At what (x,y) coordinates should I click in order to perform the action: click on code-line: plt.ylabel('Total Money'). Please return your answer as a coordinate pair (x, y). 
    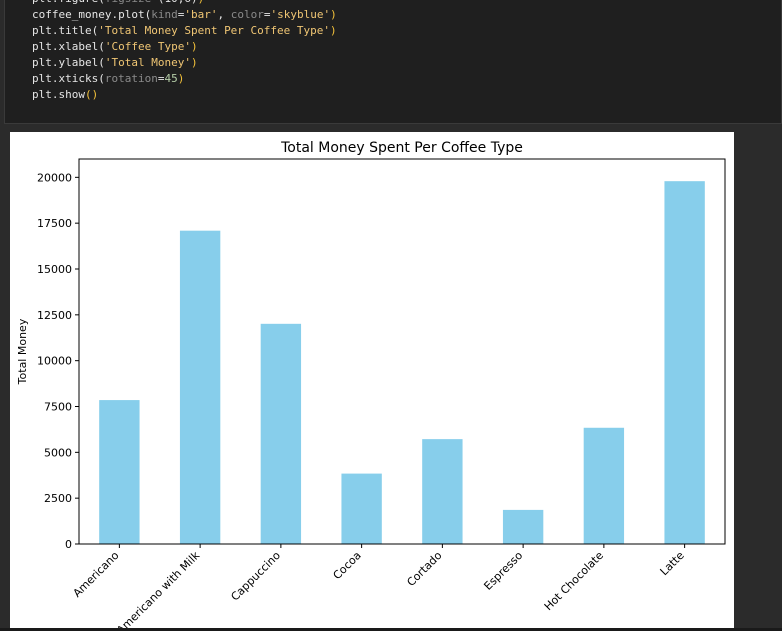
    Looking at the image, I should click on (184, 63).